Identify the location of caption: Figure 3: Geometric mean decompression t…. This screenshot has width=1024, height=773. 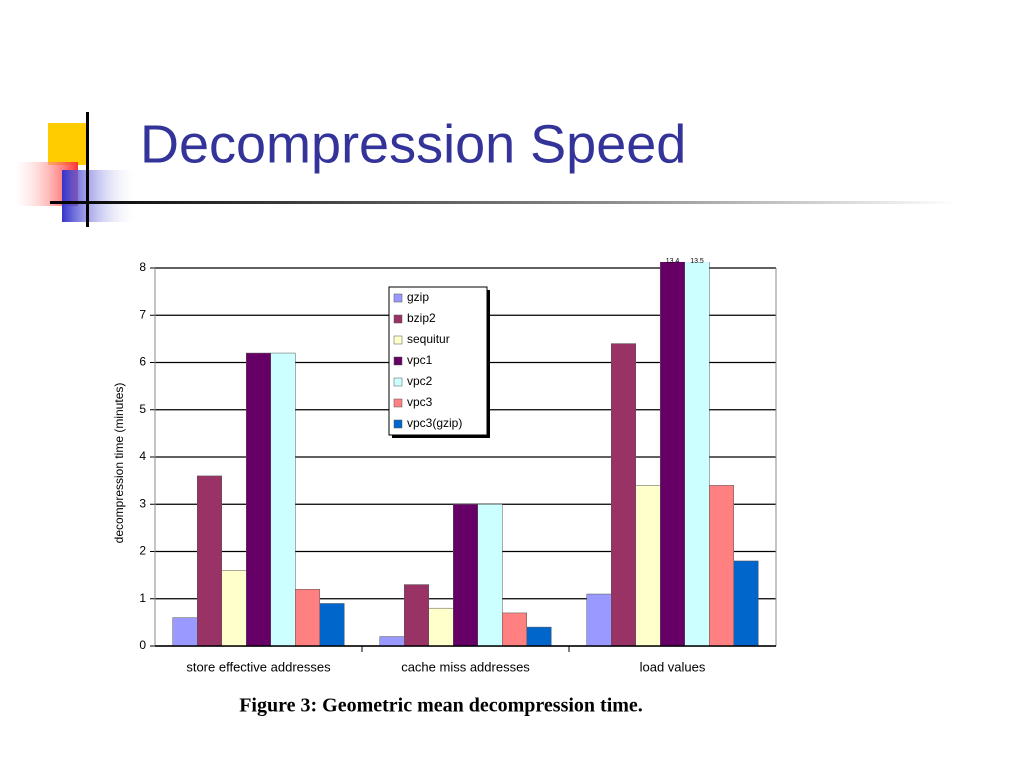
(441, 706).